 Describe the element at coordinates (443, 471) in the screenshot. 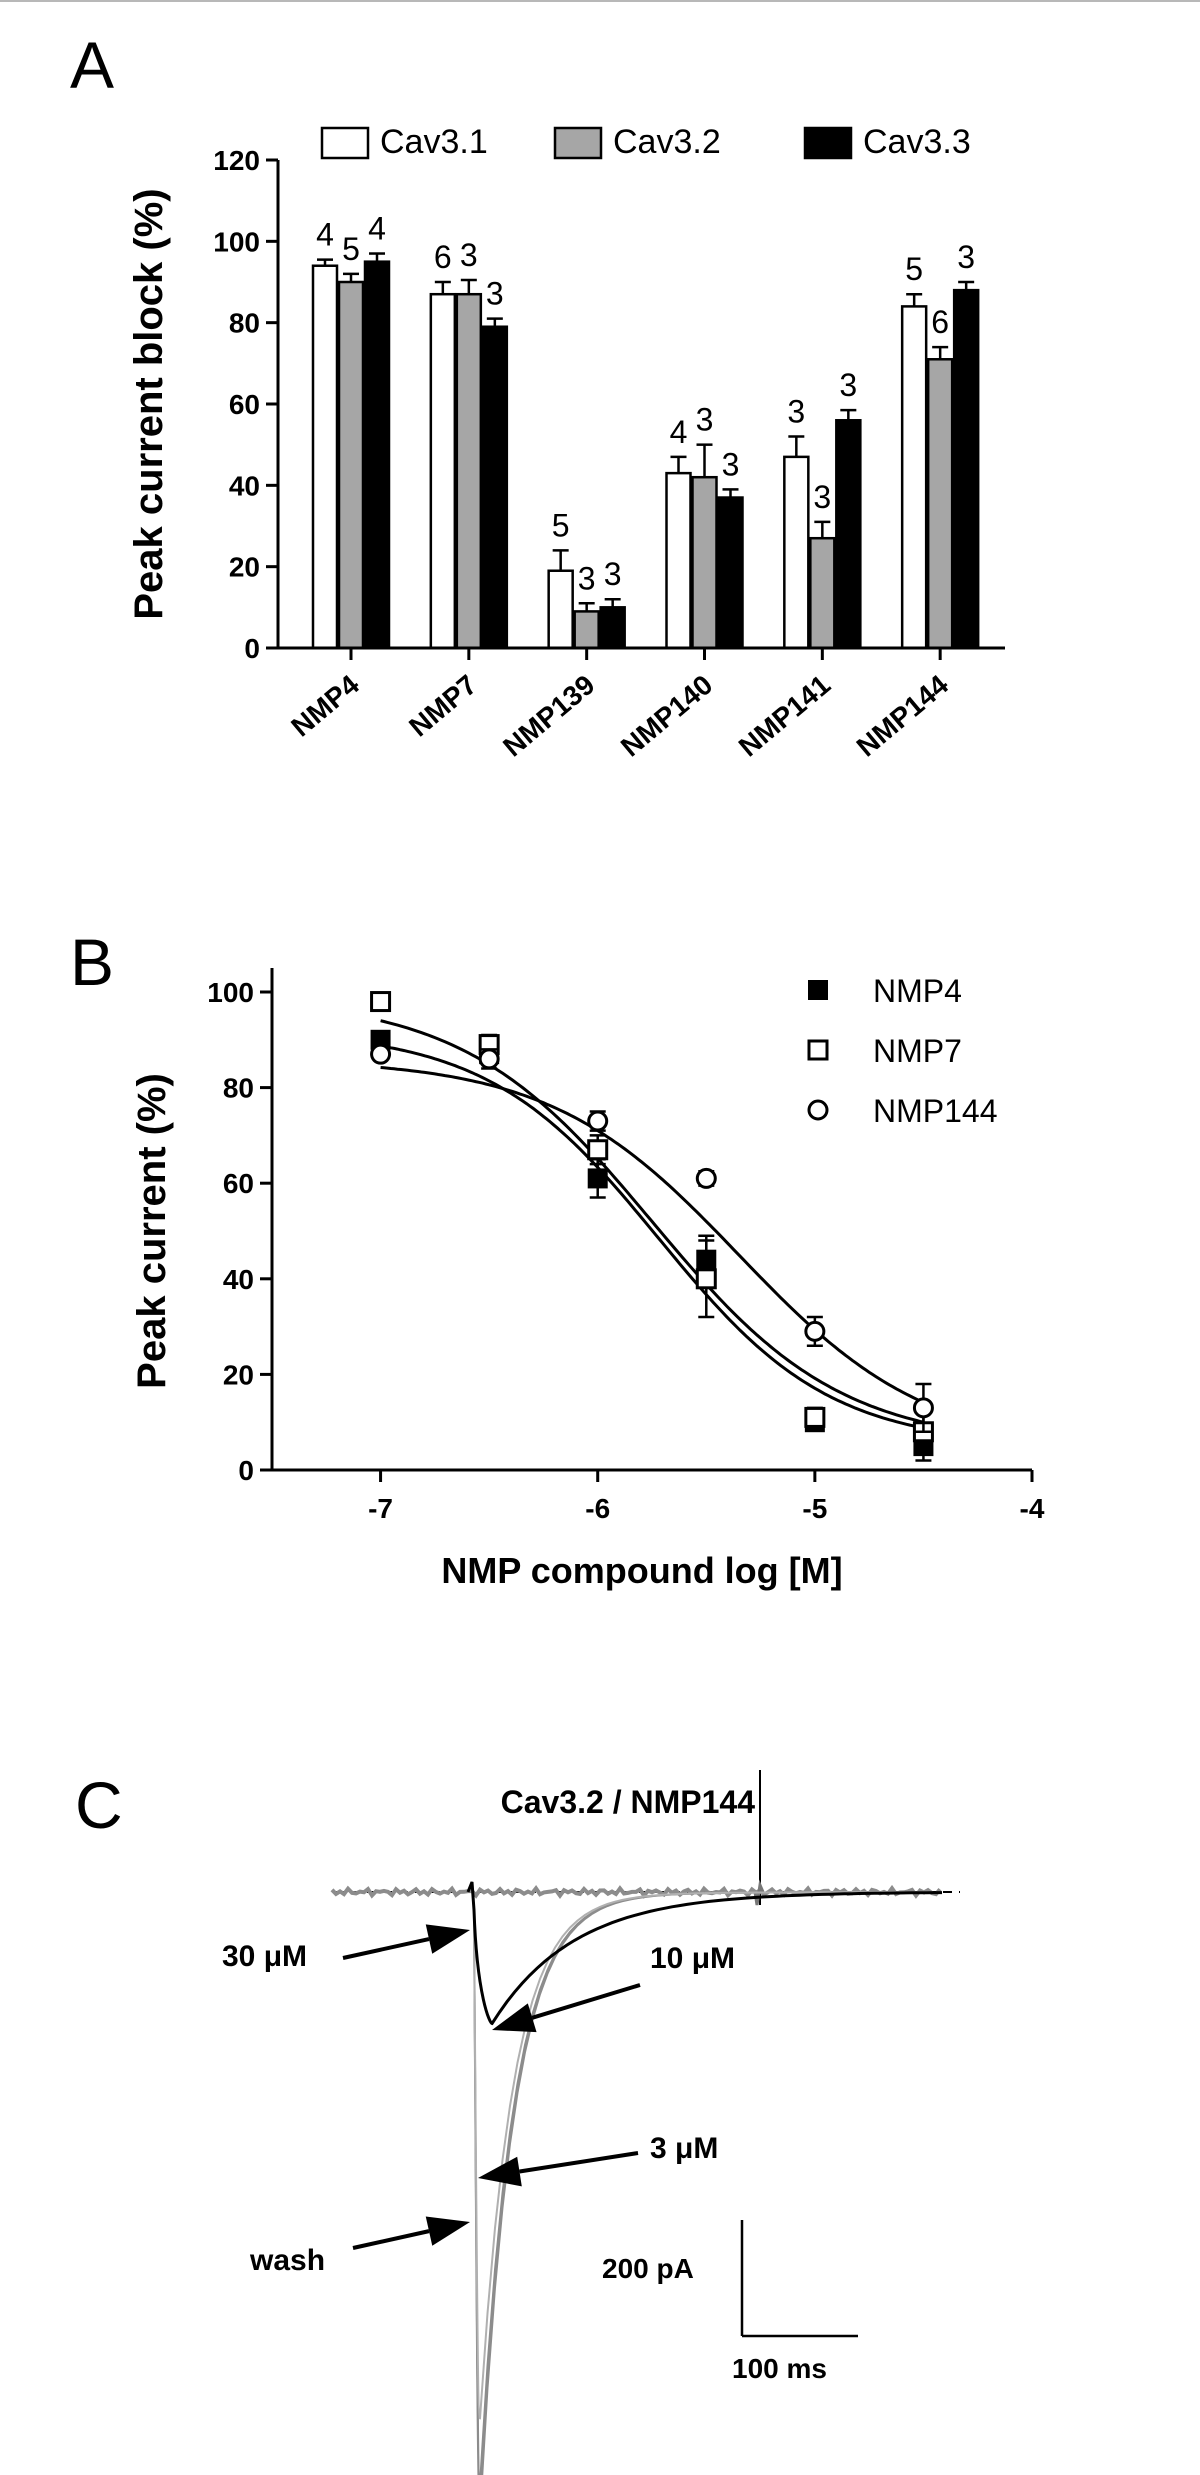

I see `bar-Cav3.1-NMP7` at that location.